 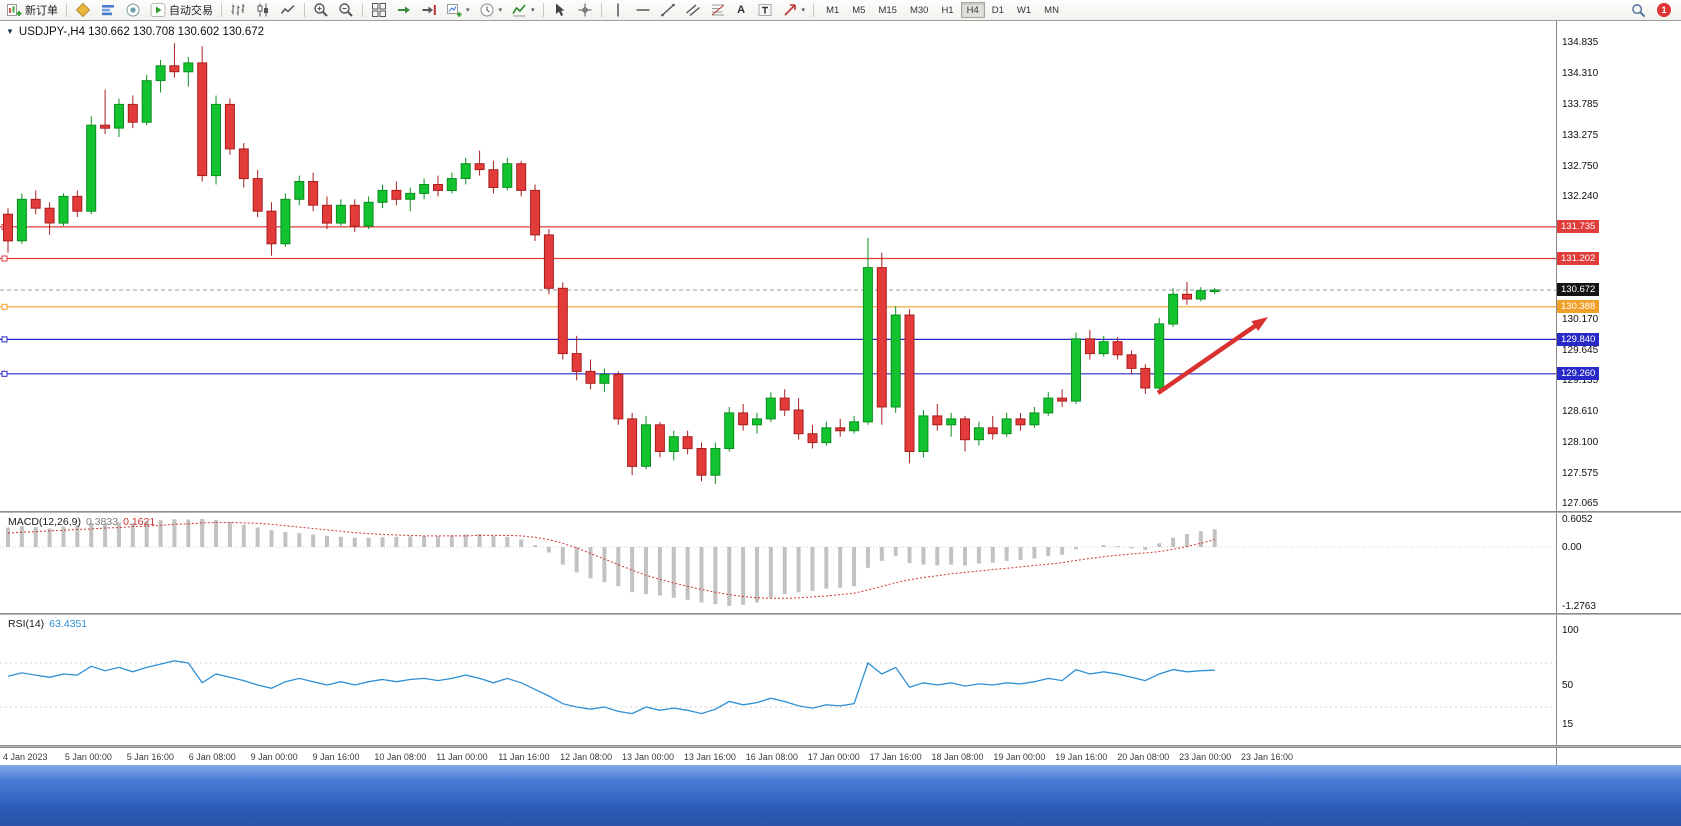 I want to click on price-tick: 130.170, so click(x=1580, y=319).